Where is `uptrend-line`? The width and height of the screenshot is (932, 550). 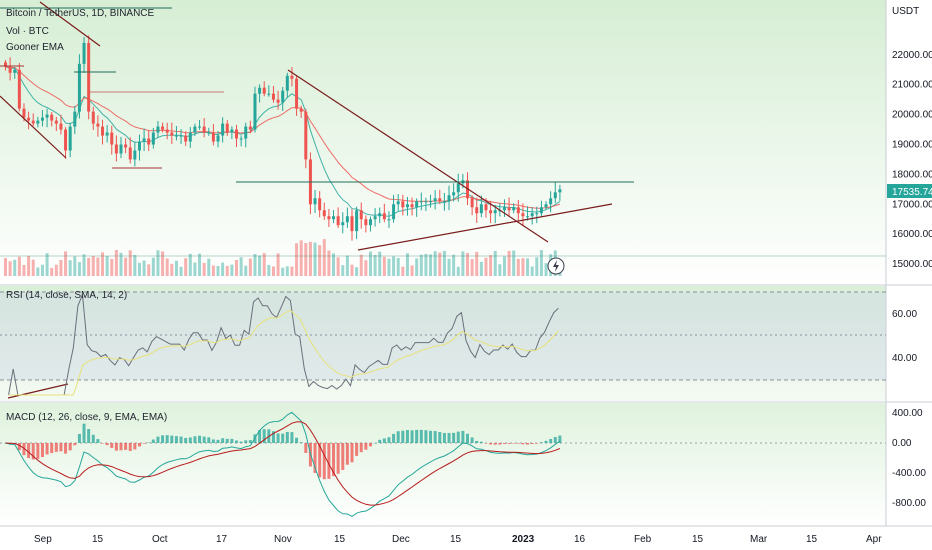
uptrend-line is located at coordinates (485, 227).